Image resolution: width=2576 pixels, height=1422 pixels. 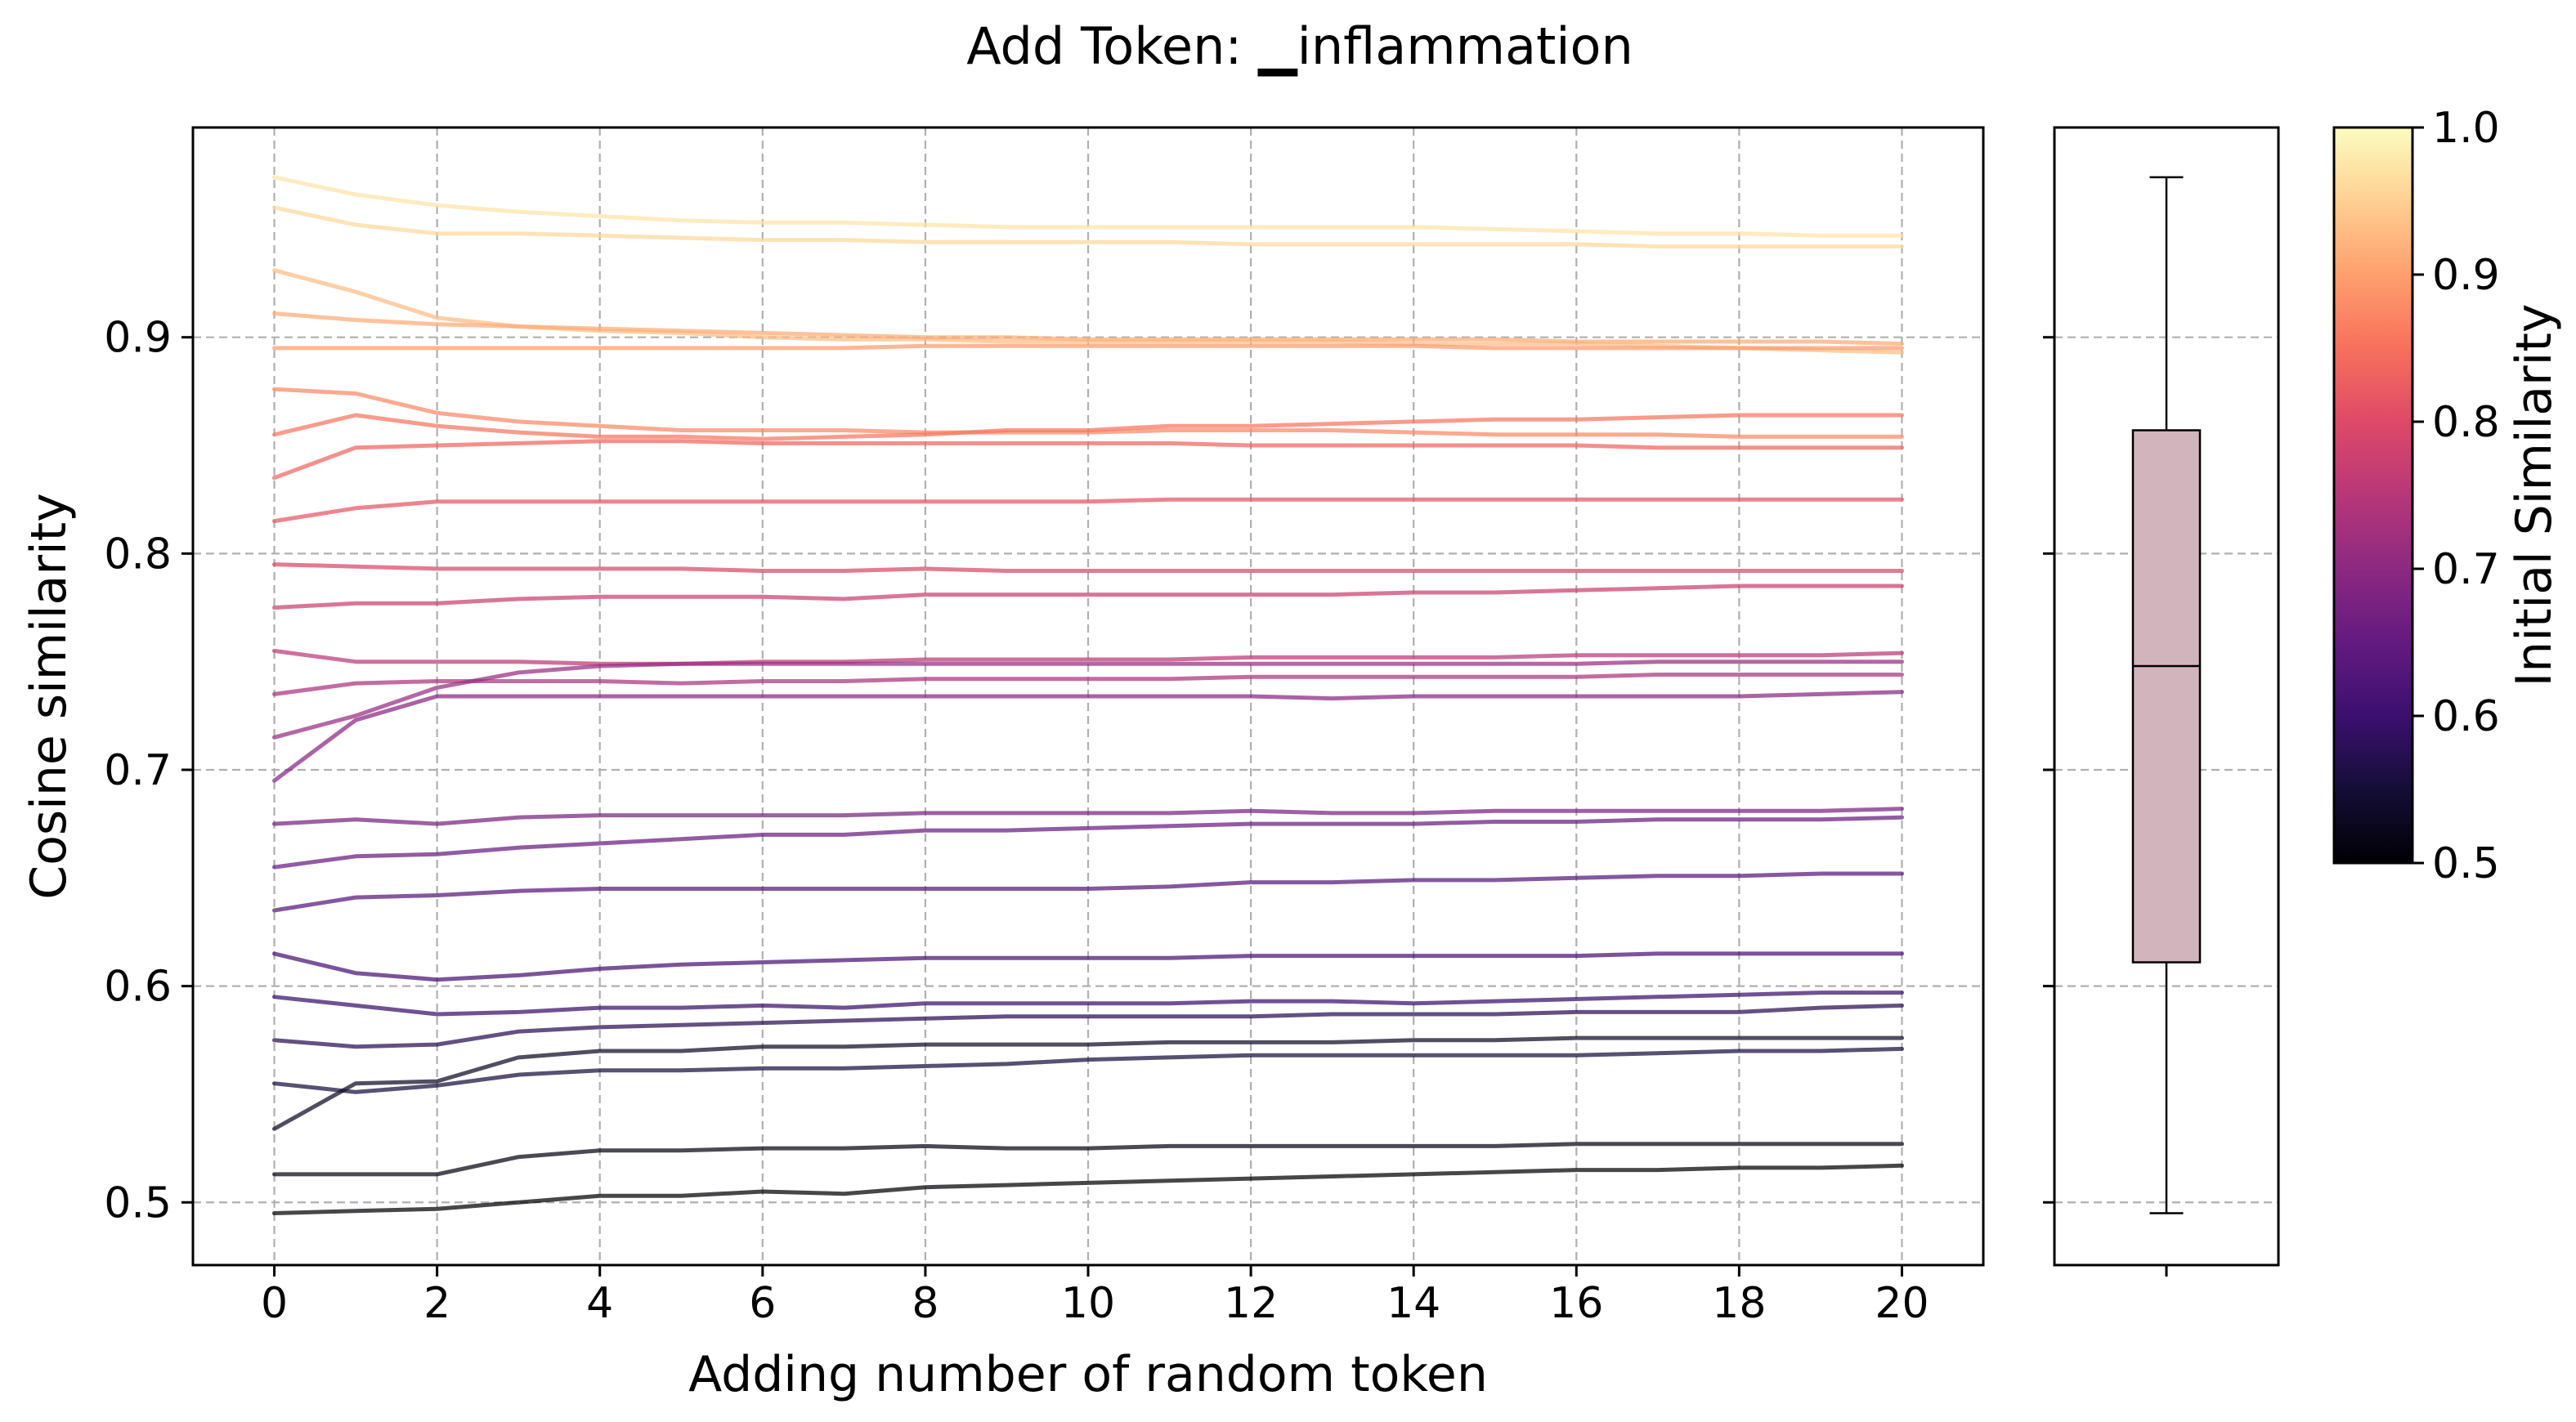 What do you see at coordinates (599, 1303) in the screenshot?
I see `x-tick-label: 4` at bounding box center [599, 1303].